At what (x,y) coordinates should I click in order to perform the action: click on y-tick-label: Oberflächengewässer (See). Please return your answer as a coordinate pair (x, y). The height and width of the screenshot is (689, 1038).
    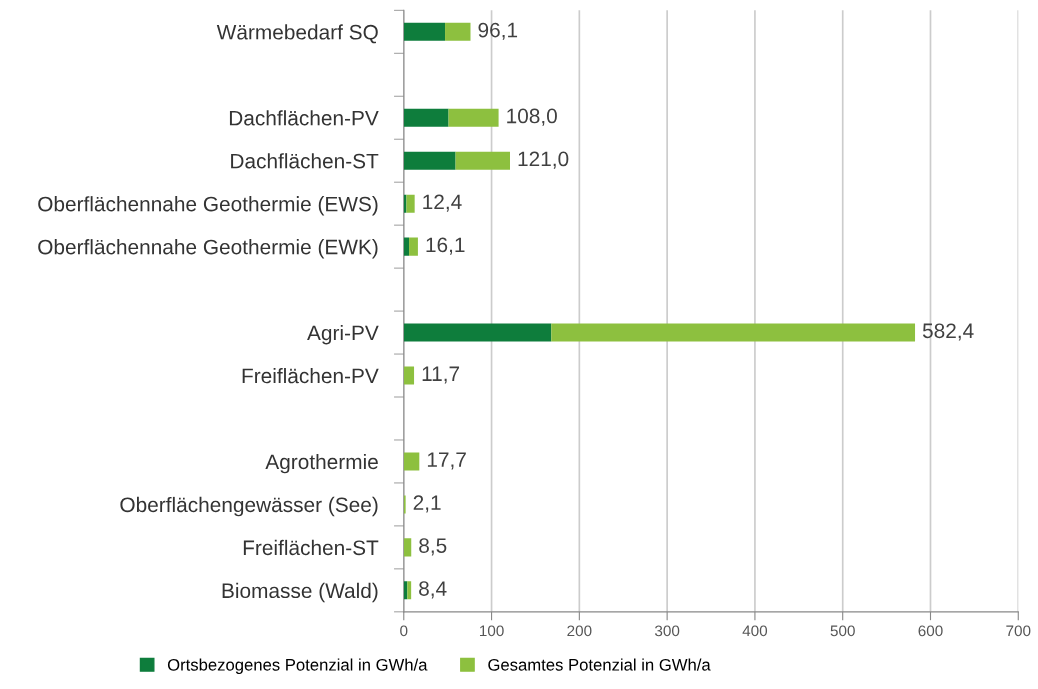
    Looking at the image, I should click on (249, 506).